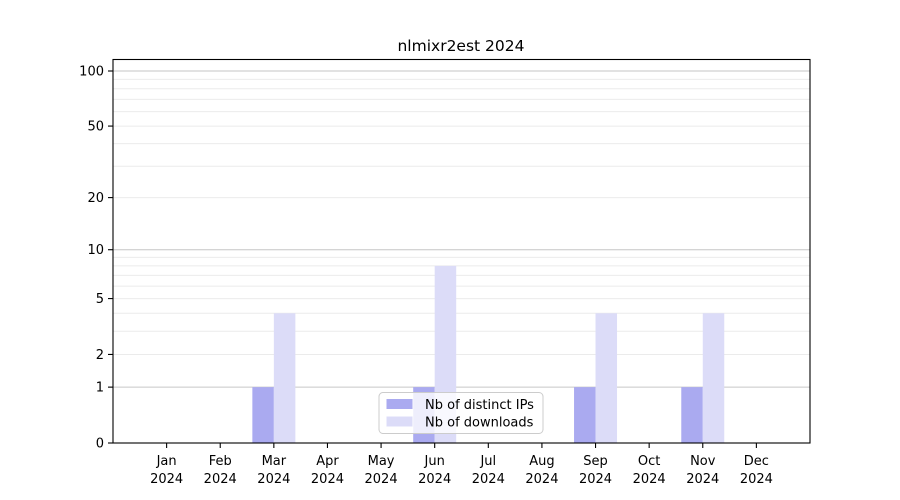 The height and width of the screenshot is (500, 900). Describe the element at coordinates (585, 415) in the screenshot. I see `bar-distinct-ips-sep` at that location.